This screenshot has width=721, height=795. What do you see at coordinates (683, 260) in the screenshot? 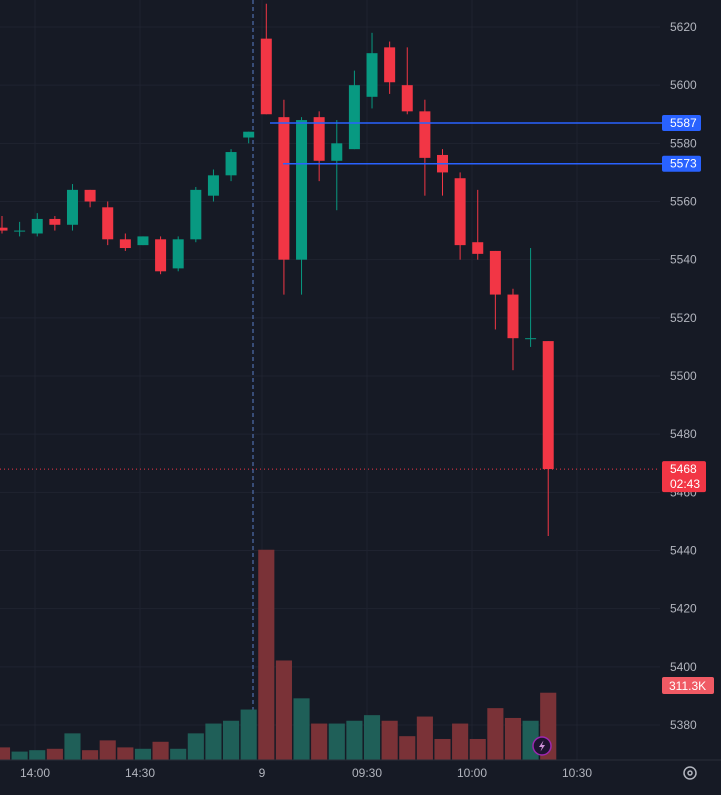
I see `y-tick-label: 5540` at bounding box center [683, 260].